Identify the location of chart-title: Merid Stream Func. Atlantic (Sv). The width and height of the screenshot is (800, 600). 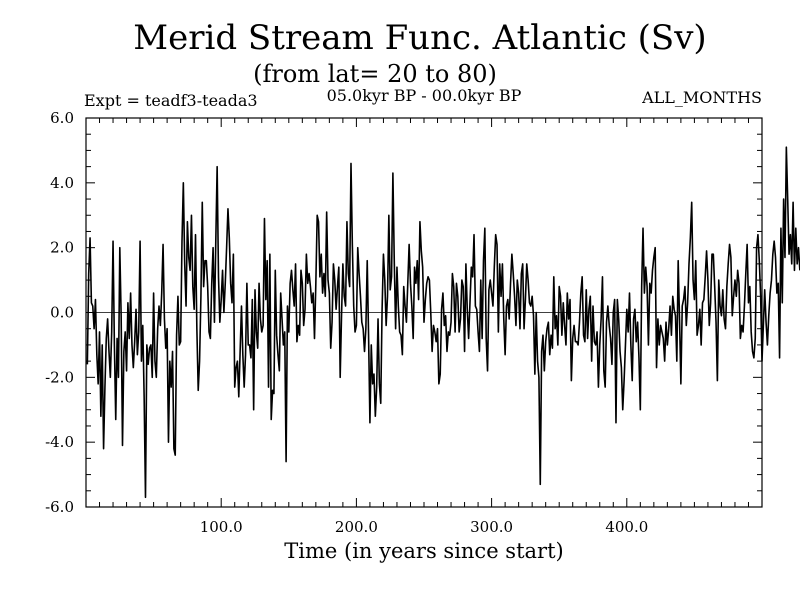
(419, 38).